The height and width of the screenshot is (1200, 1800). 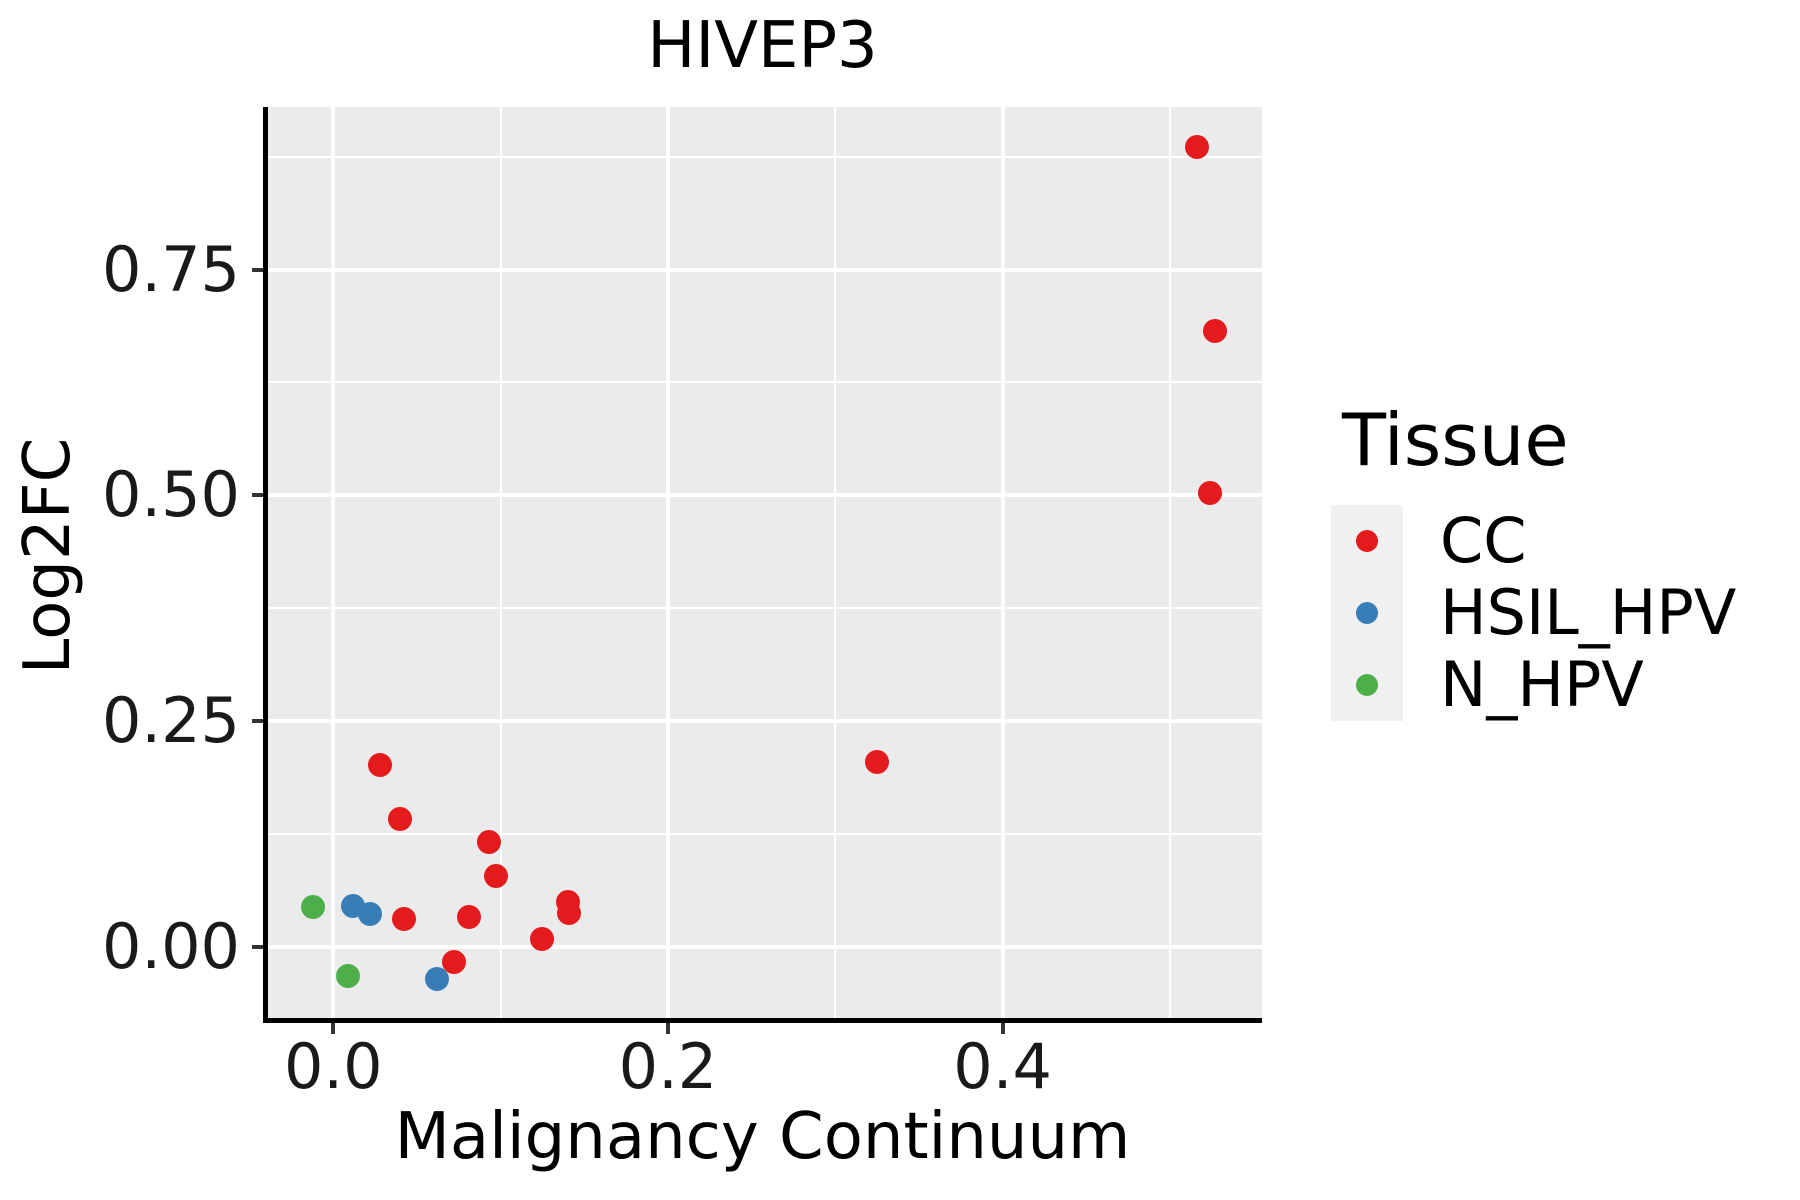 I want to click on legend-key-dot-HSIL_HPV, so click(x=1367, y=613).